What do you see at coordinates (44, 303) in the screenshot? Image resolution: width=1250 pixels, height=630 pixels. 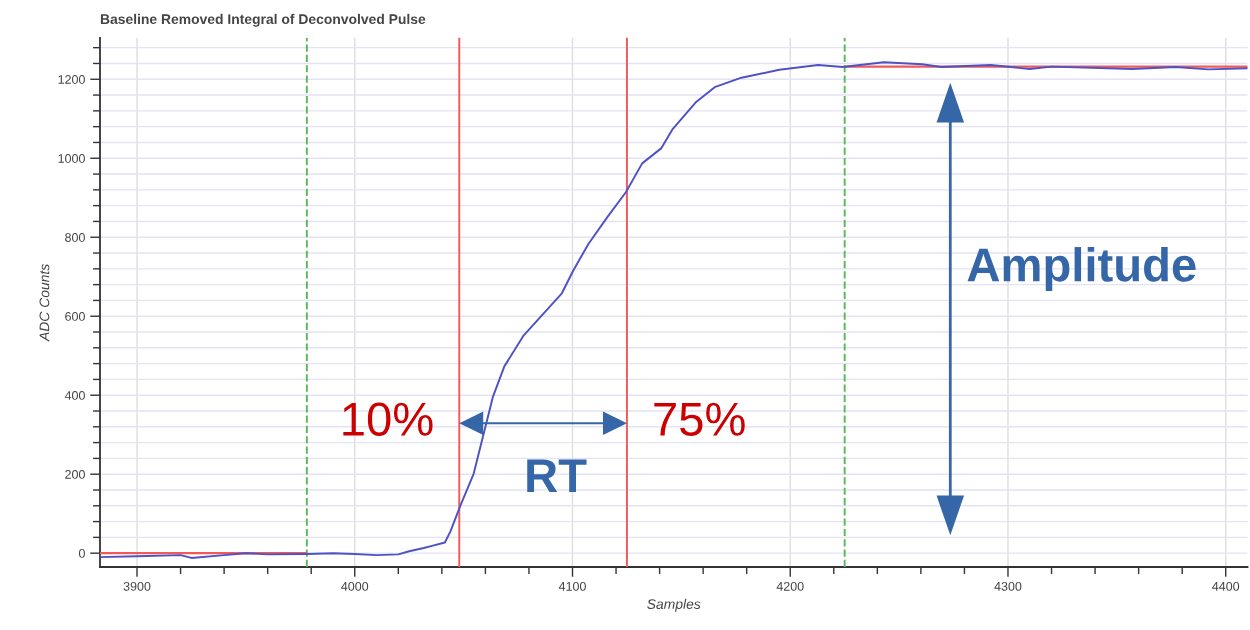 I see `y-axis-title: ADC Counts` at bounding box center [44, 303].